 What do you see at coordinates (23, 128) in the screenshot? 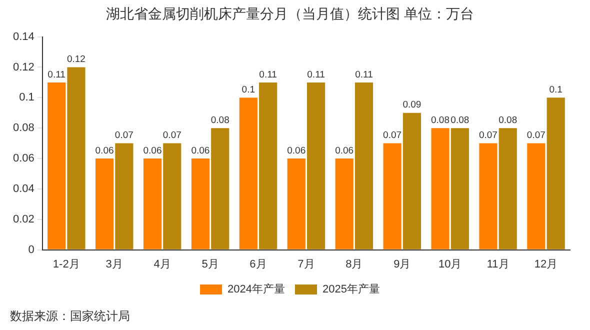
I see `y-tick-label: 0.08` at bounding box center [23, 128].